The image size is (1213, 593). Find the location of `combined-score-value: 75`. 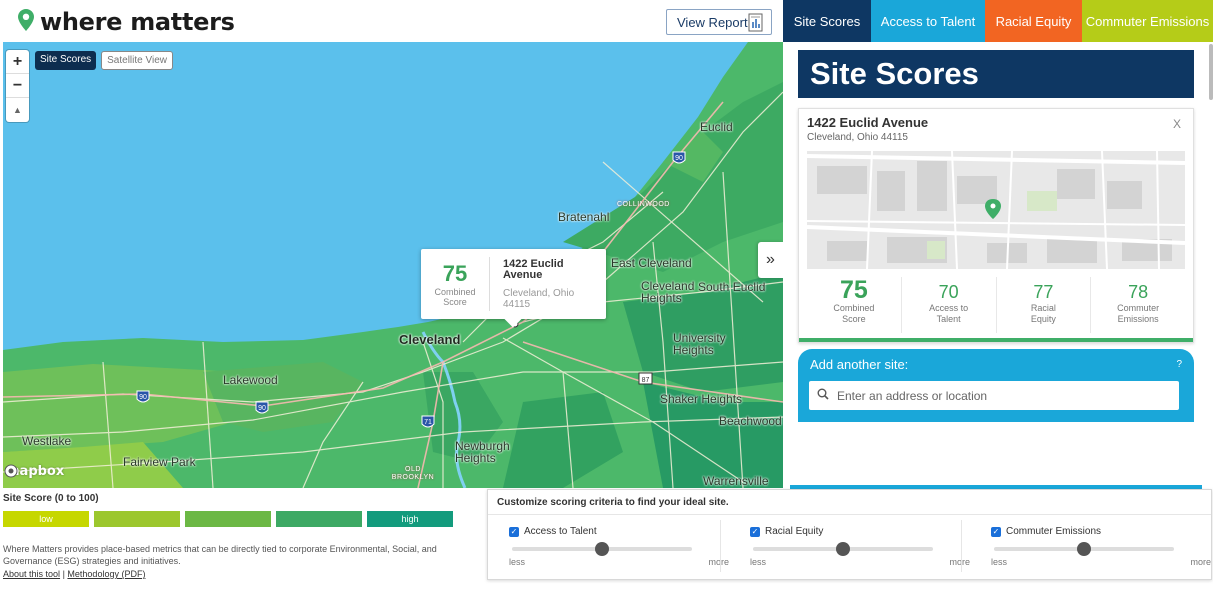

combined-score-value: 75 is located at coordinates (853, 290).